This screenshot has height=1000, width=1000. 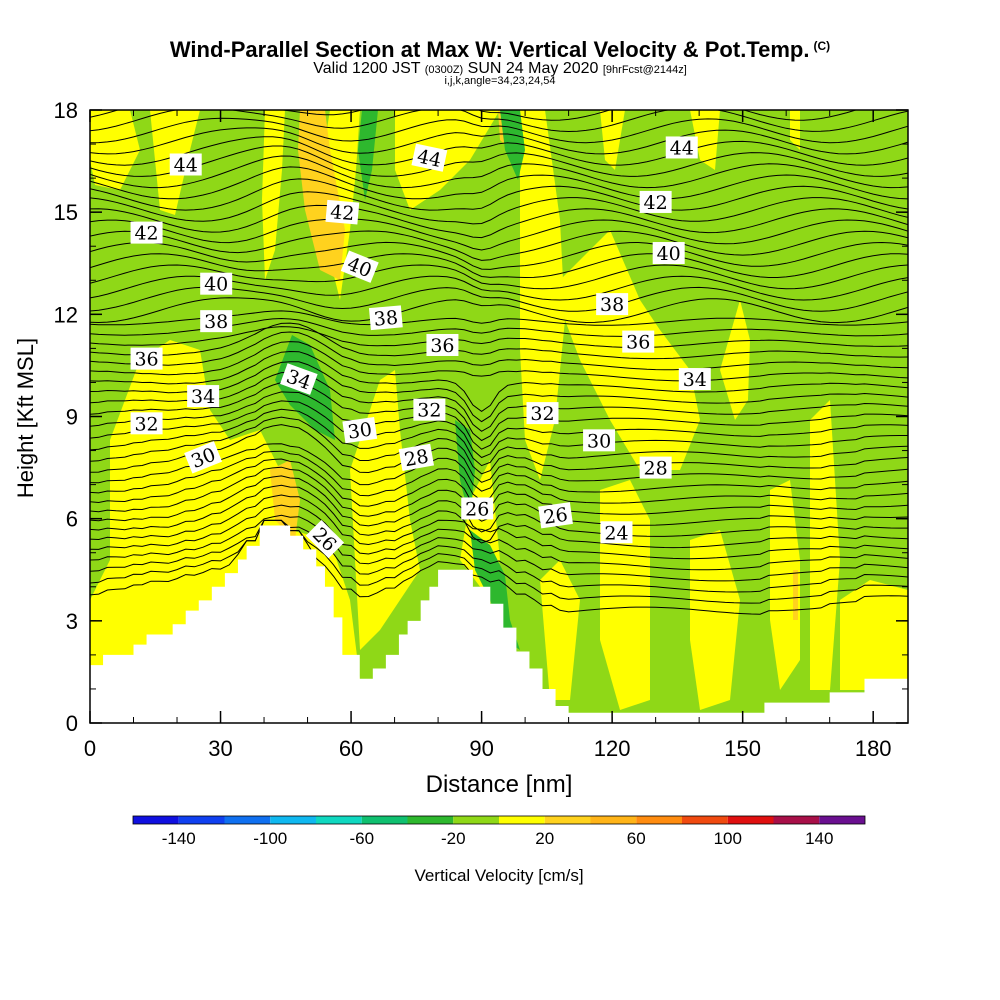 I want to click on colorbar-frame, so click(x=499, y=820).